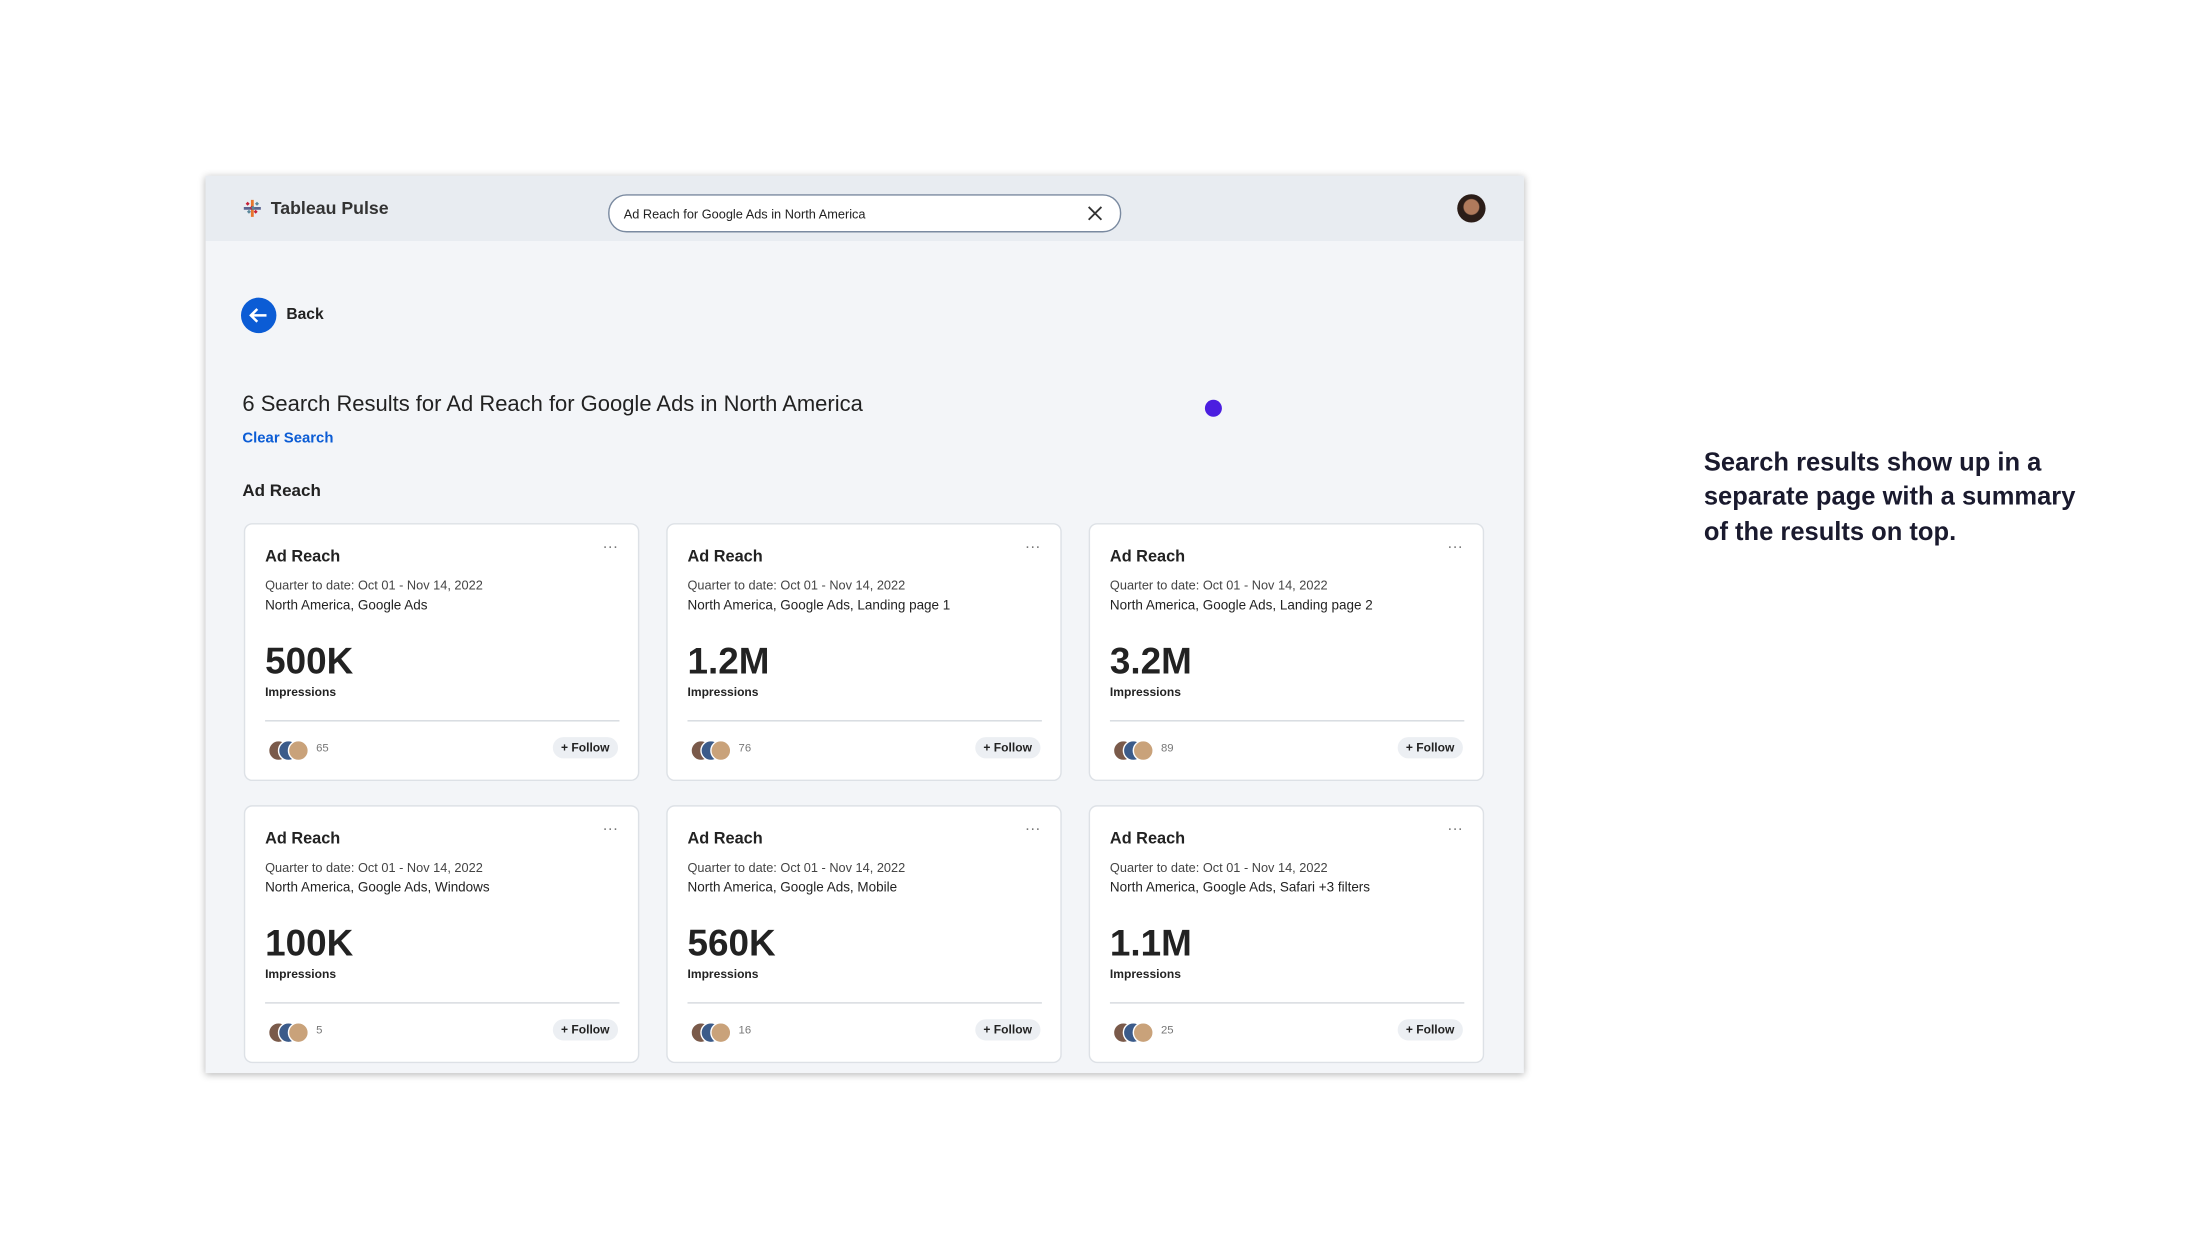 The height and width of the screenshot is (1236, 2200). Describe the element at coordinates (309, 660) in the screenshot. I see `card-value: 500K` at that location.